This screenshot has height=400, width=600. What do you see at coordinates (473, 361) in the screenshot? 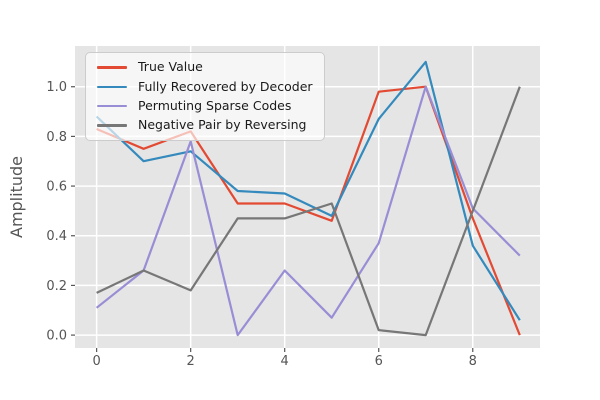
I see `x-tick-label: 8` at bounding box center [473, 361].